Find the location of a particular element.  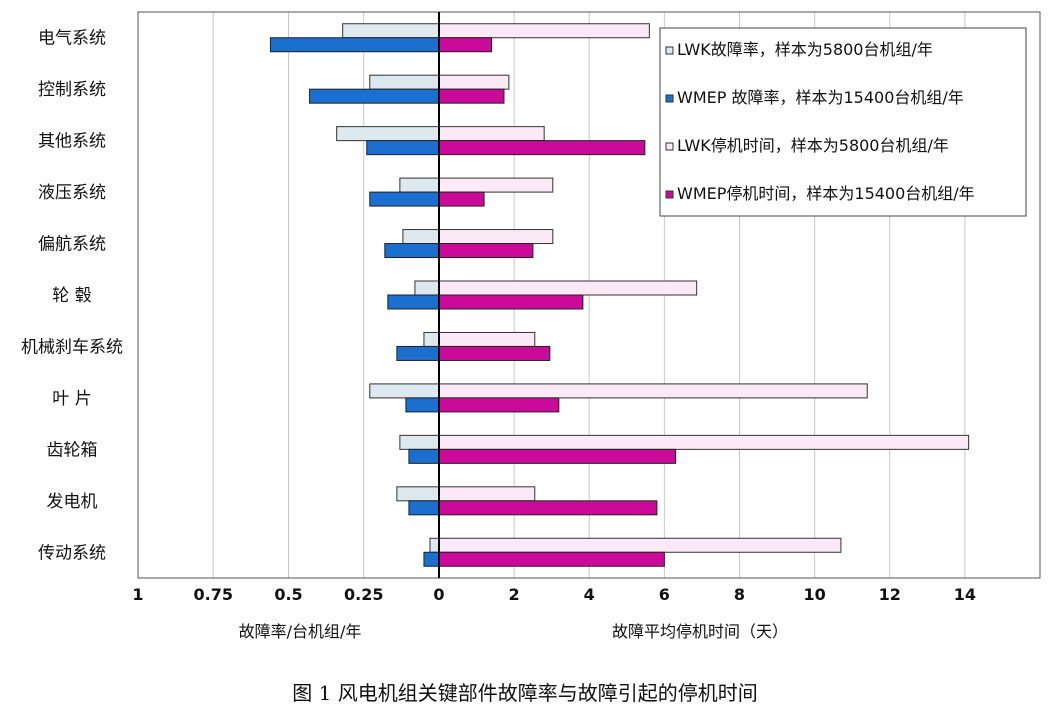

legend-label: LWK故障率，样本为5800台机组/年 is located at coordinates (805, 49).